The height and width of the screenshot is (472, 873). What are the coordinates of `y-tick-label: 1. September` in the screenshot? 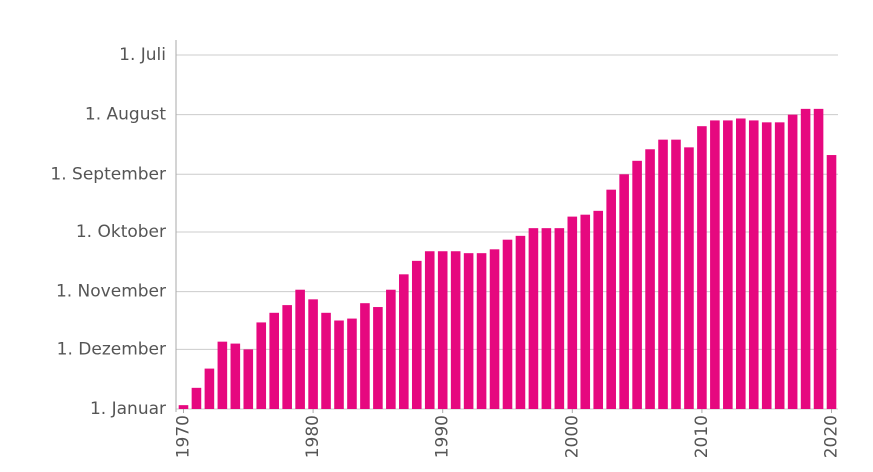 It's located at (108, 174).